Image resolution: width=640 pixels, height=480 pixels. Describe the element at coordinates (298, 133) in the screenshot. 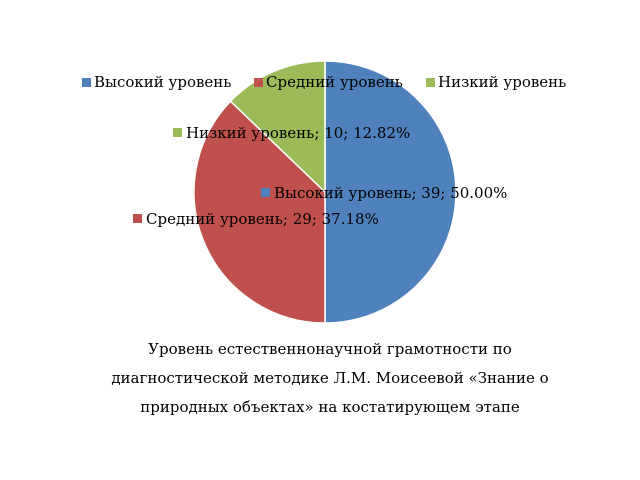

I see `data-label-3: Низкий уровень; 10; 12.82%` at that location.